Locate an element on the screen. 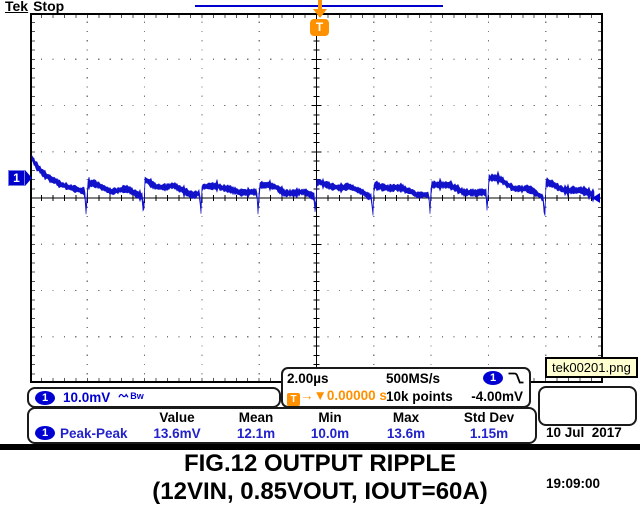  acq-state-label: Stop is located at coordinates (49, 7).